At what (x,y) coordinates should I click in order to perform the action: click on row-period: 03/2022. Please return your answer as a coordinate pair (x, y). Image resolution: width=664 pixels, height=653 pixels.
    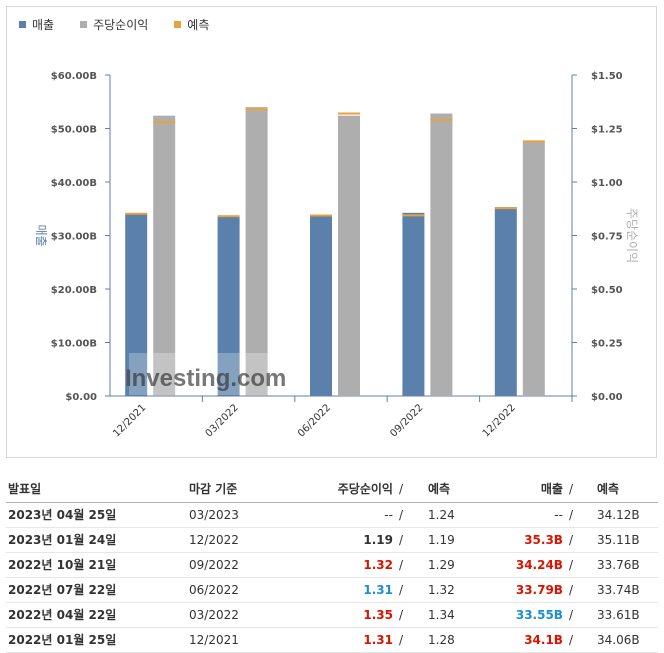
    Looking at the image, I should click on (214, 615).